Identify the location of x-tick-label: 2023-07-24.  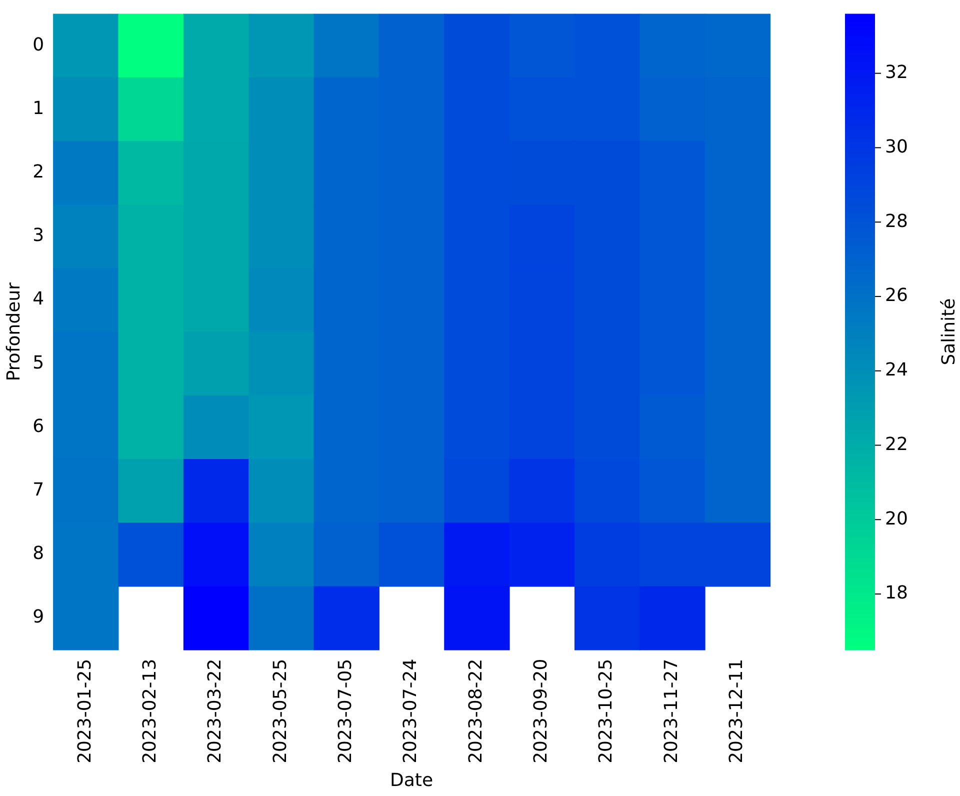
(411, 711).